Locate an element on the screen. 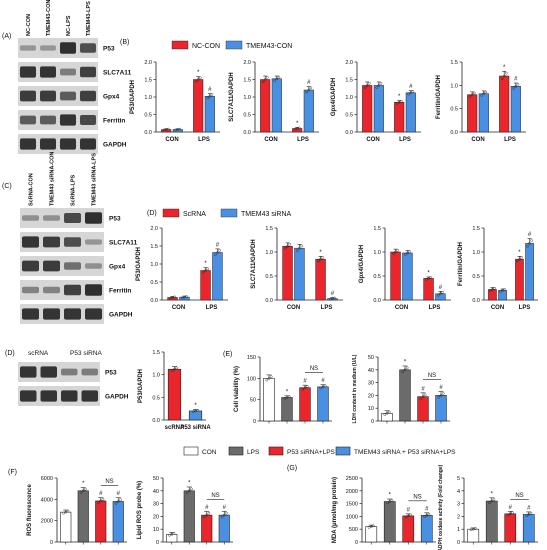 The height and width of the screenshot is (550, 547). blot-lane-label: ScRNA-CON is located at coordinates (32, 189).